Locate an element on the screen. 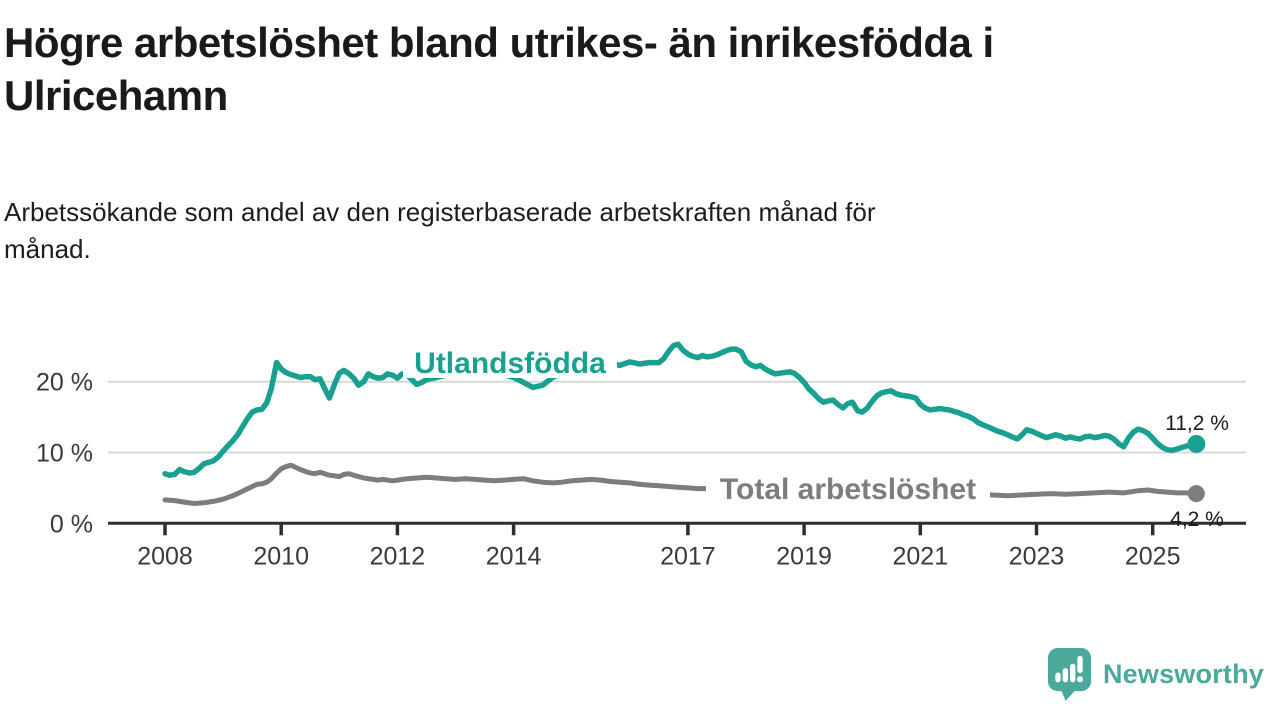 The width and height of the screenshot is (1280, 720). x-axis: 2008 2010 2012 2014 2017 2019 2021 2023 2025 is located at coordinates (677, 545).